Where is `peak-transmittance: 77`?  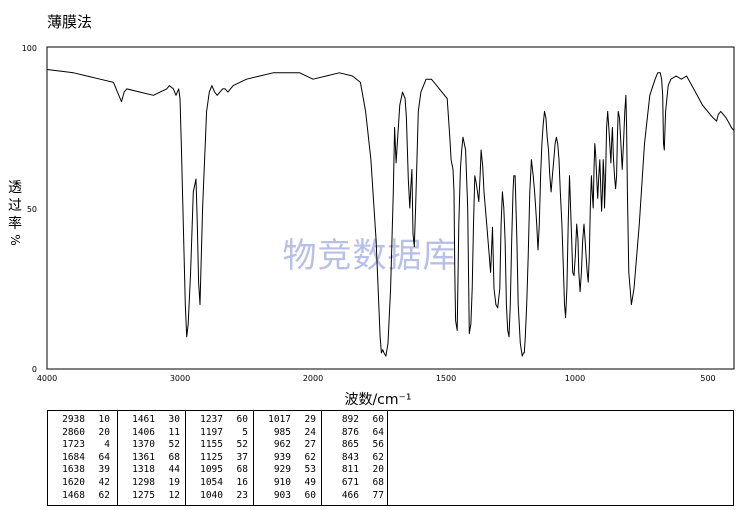 peak-transmittance: 77 is located at coordinates (378, 495).